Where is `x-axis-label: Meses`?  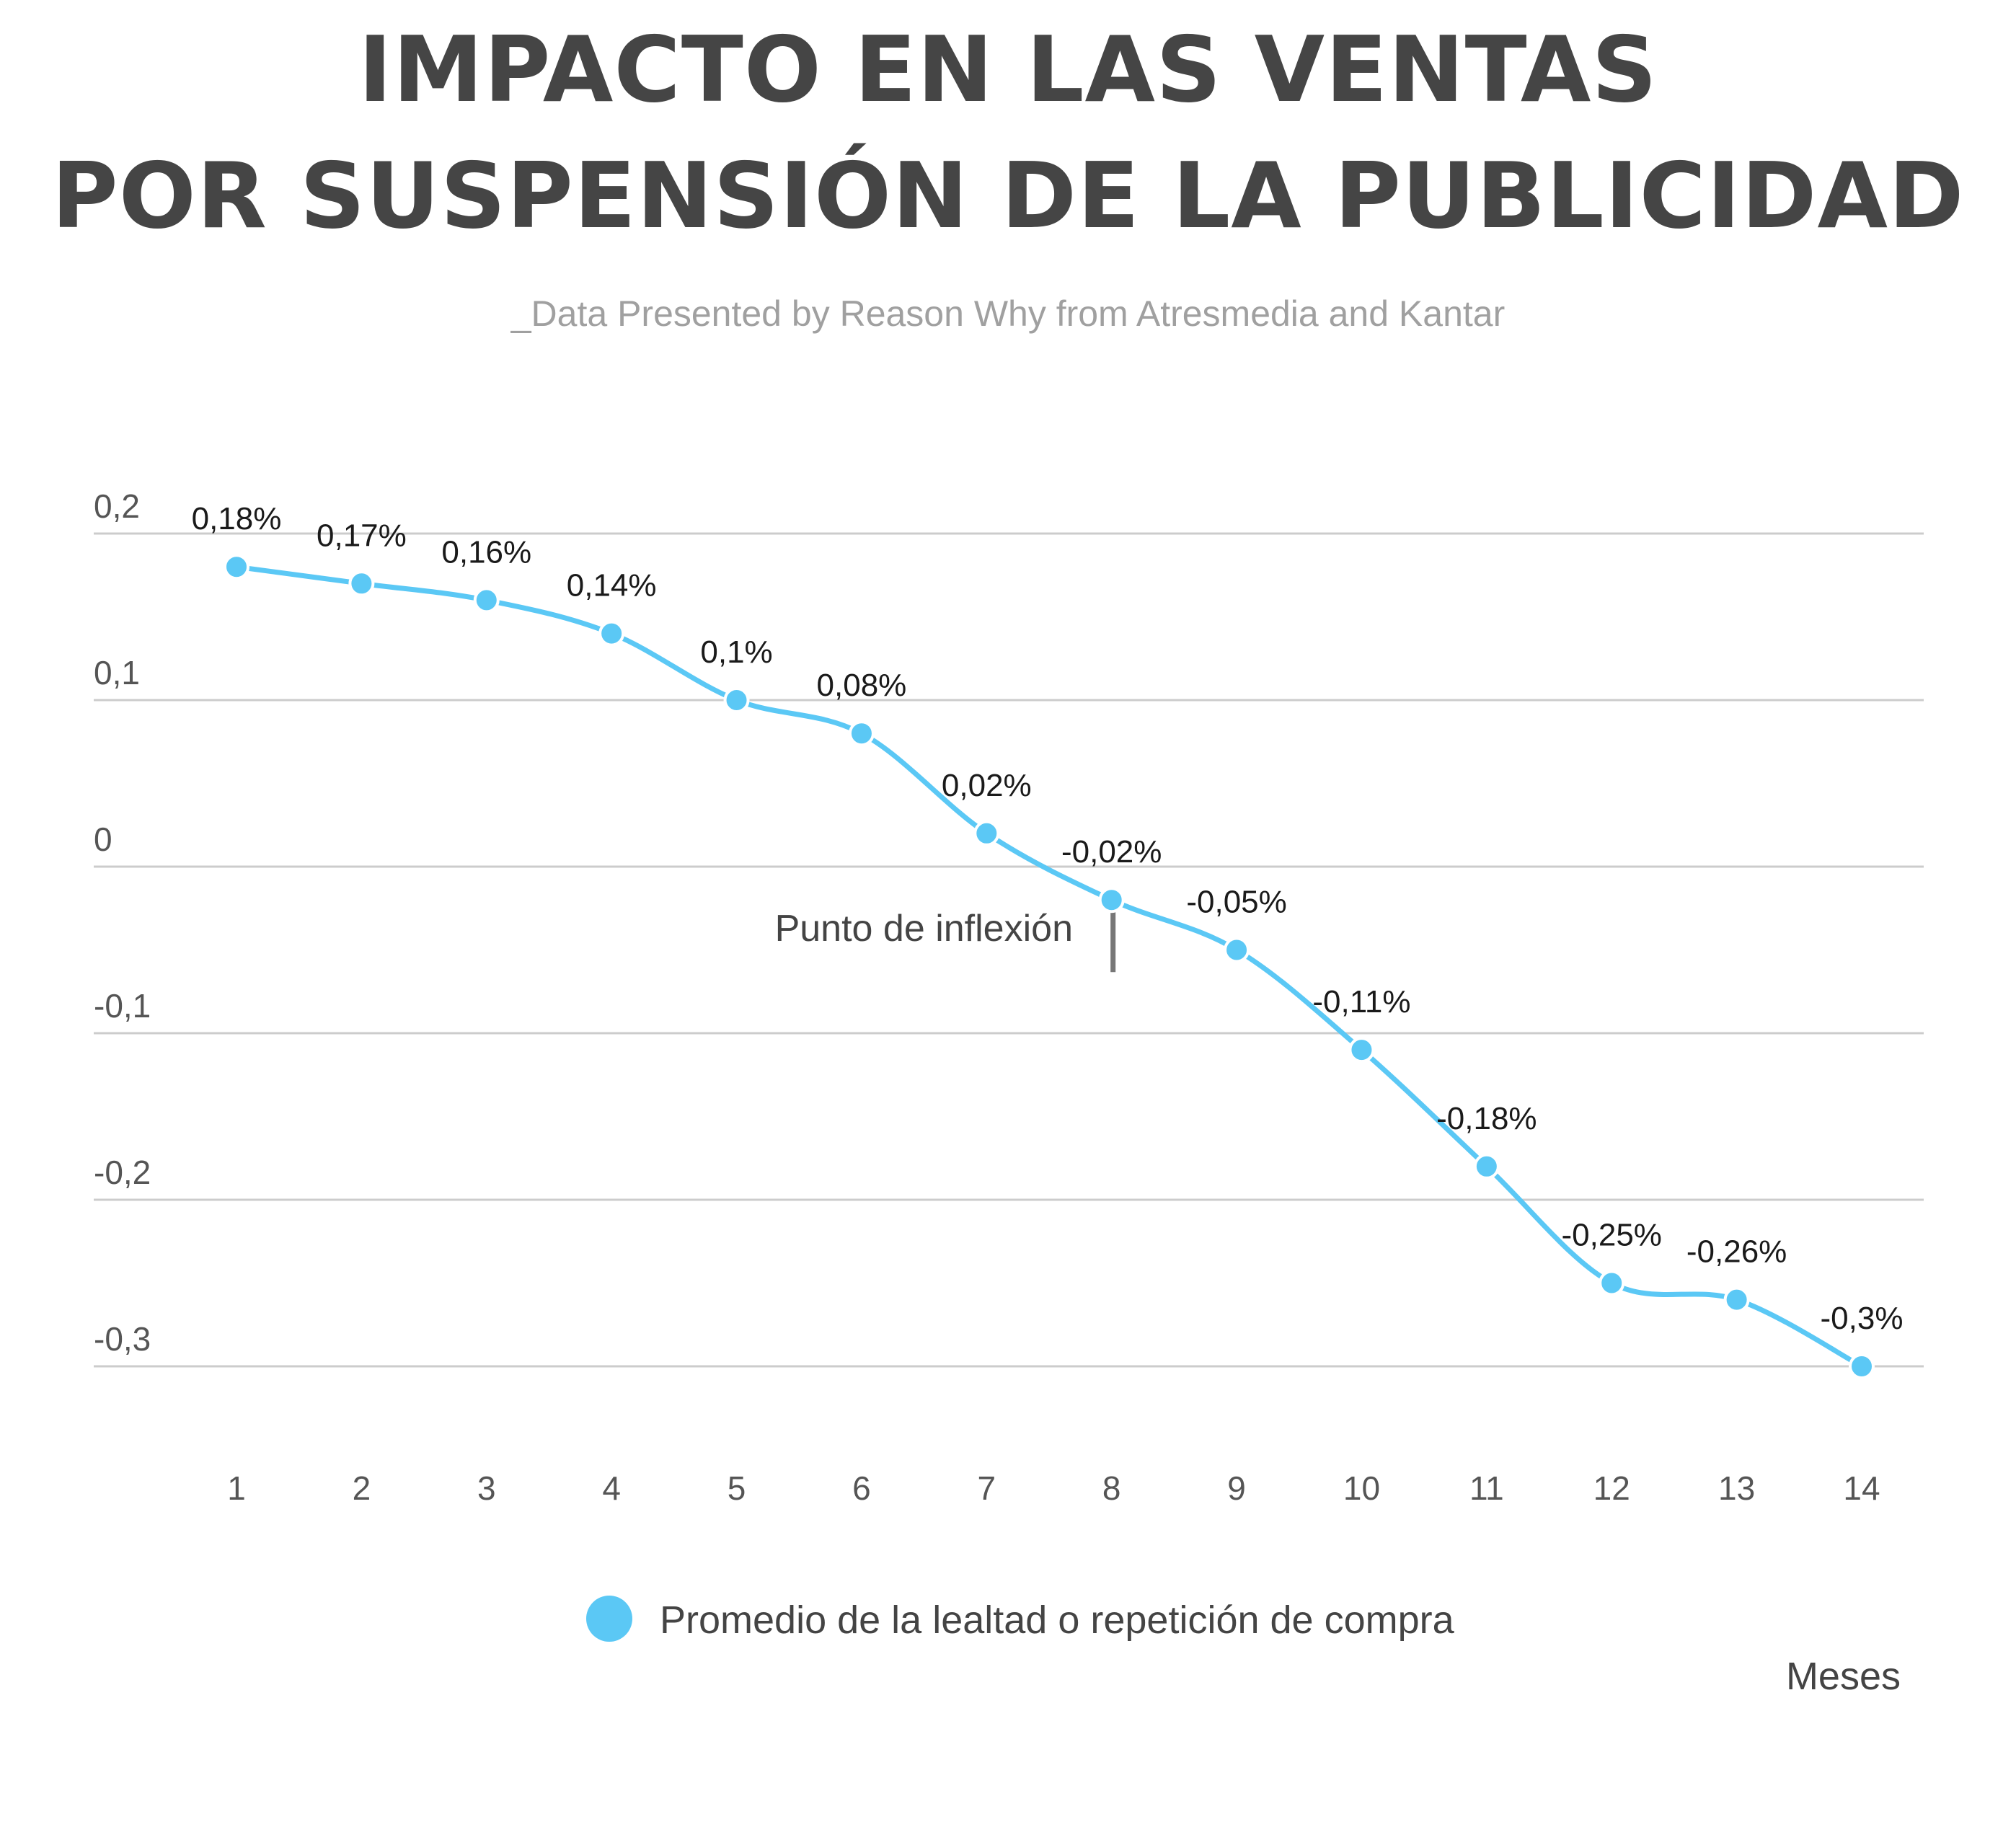 x-axis-label: Meses is located at coordinates (1843, 1676).